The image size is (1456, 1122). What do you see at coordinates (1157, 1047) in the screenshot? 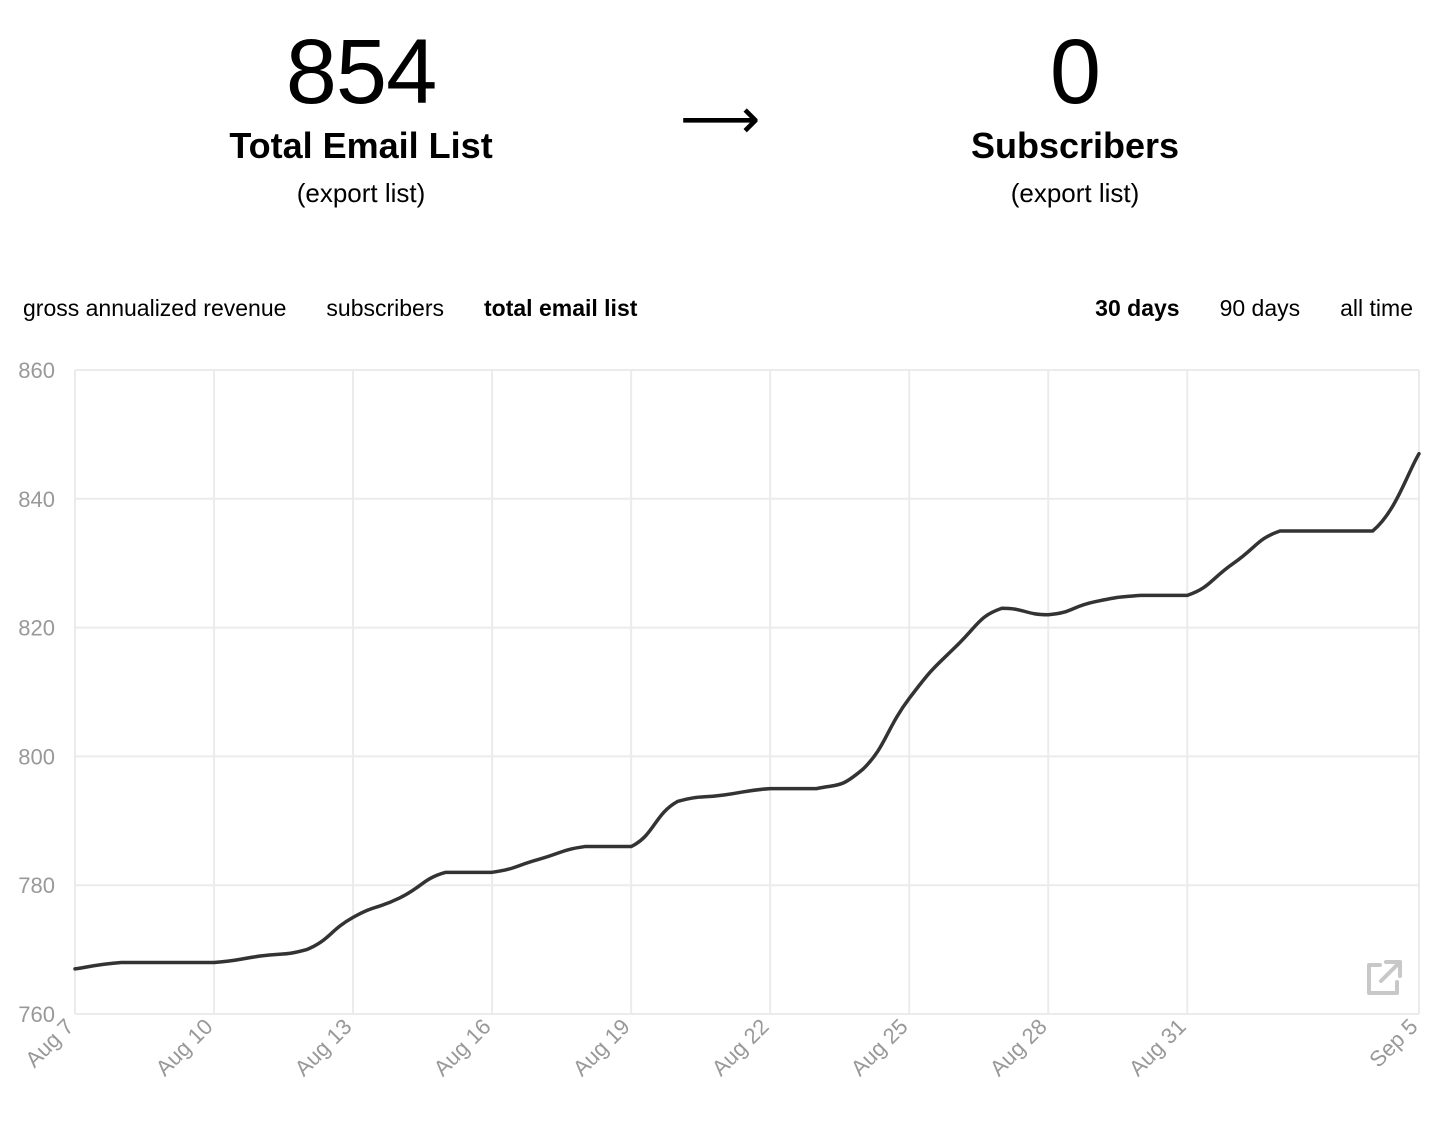
I see `x-tick-label: Aug 31` at bounding box center [1157, 1047].